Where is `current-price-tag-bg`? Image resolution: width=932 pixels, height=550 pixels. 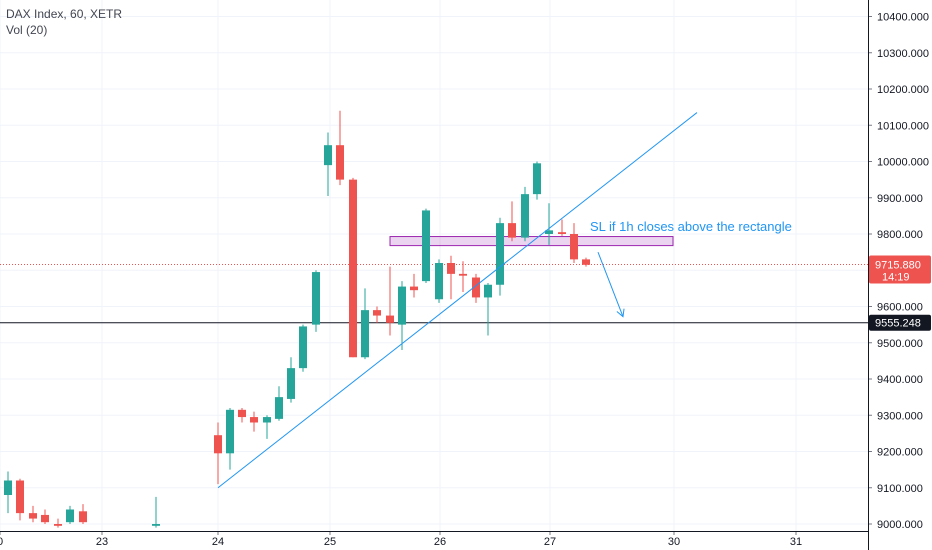
current-price-tag-bg is located at coordinates (900, 269).